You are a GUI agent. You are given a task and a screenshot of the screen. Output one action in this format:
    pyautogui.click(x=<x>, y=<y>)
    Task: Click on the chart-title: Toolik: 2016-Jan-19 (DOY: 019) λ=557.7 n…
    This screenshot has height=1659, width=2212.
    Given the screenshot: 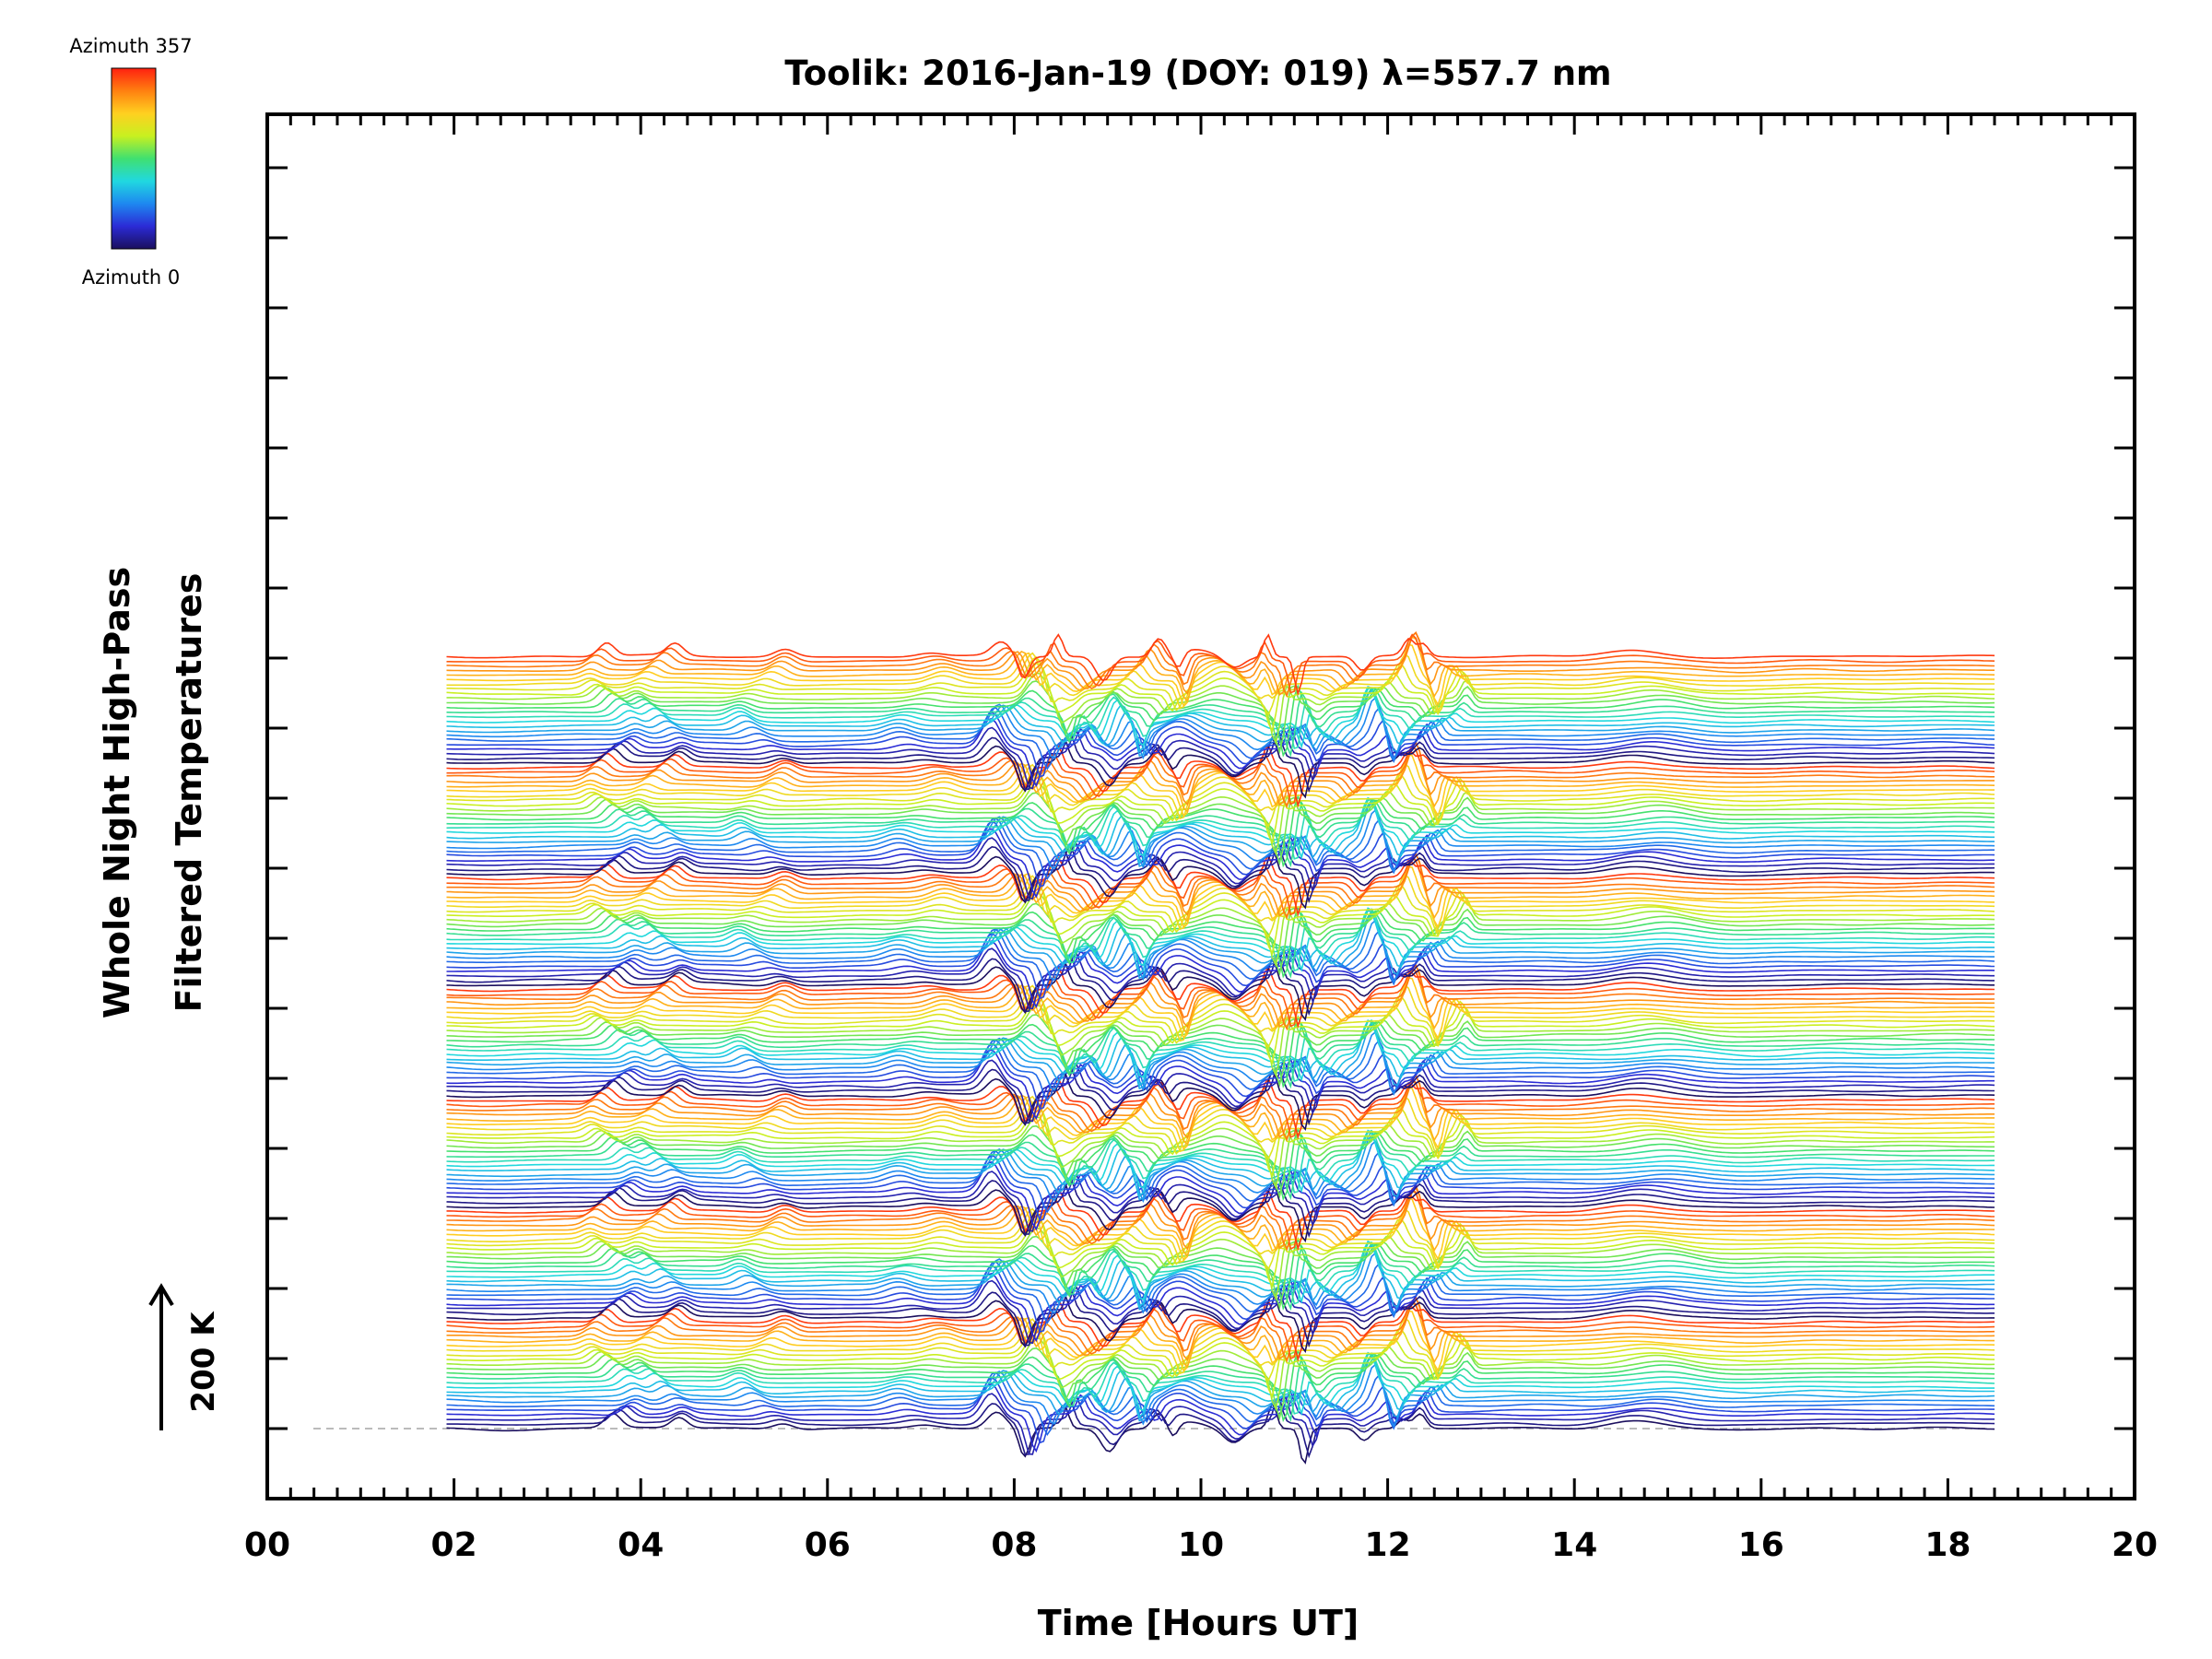 What is the action you would take?
    pyautogui.click(x=1197, y=73)
    